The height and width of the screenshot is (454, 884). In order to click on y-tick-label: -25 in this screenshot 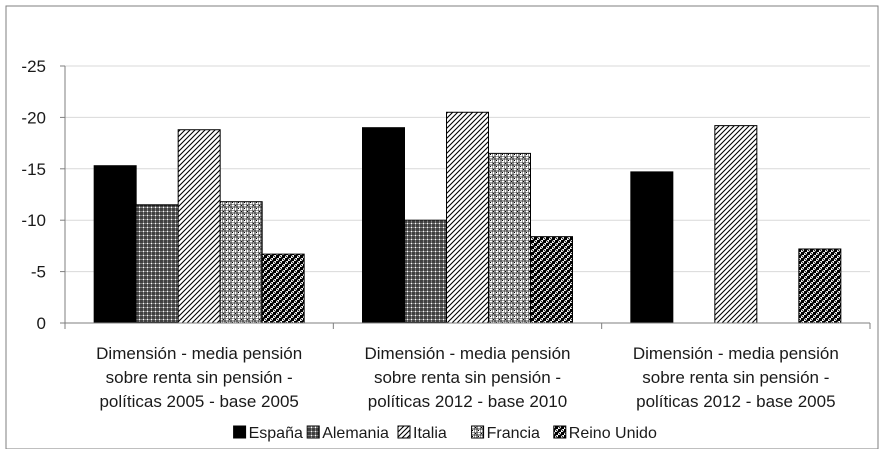, I will do `click(33, 66)`.